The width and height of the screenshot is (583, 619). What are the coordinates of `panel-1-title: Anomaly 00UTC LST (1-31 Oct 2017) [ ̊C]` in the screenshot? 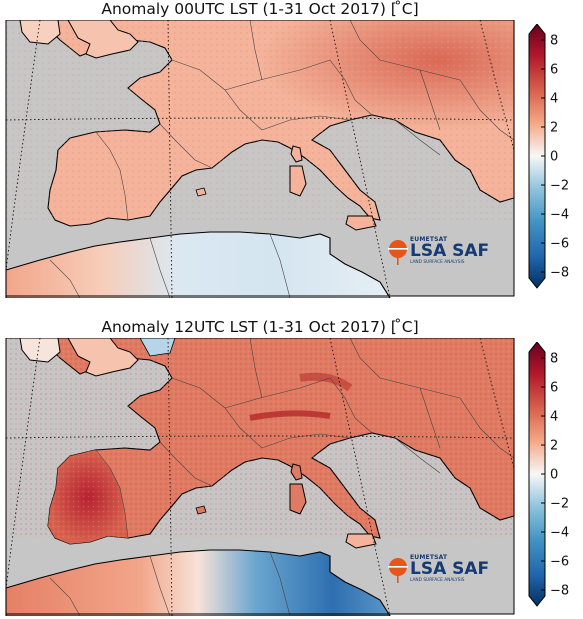 It's located at (260, 9).